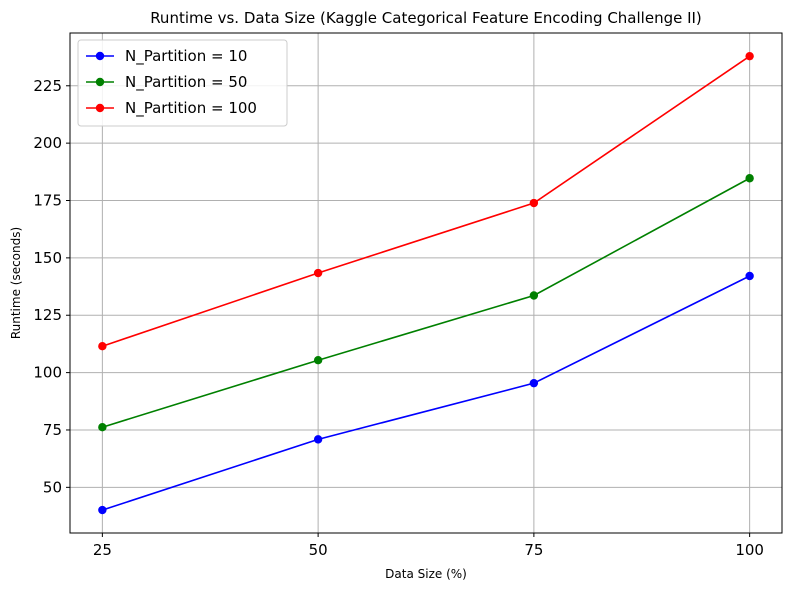  Describe the element at coordinates (102, 550) in the screenshot. I see `x-tick-label: 25` at that location.